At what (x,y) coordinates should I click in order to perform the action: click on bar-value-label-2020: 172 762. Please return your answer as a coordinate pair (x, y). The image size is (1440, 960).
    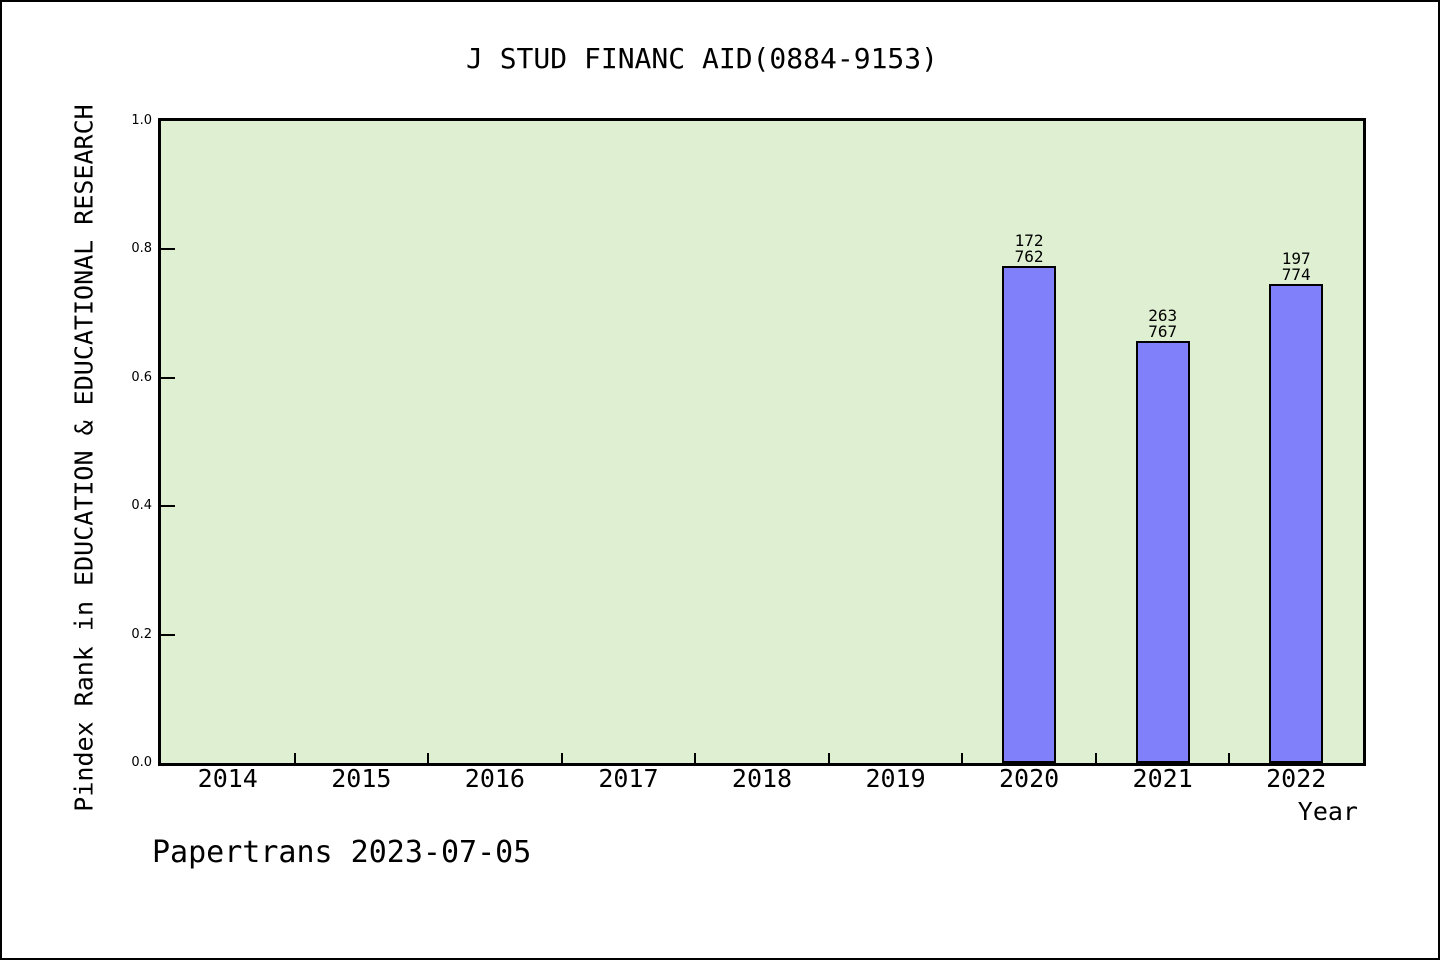
    Looking at the image, I should click on (1029, 248).